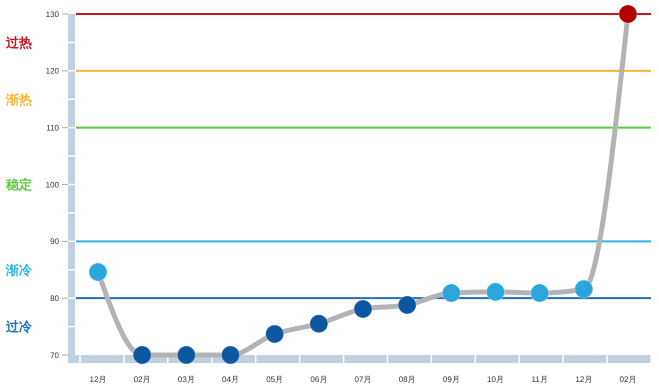  Describe the element at coordinates (319, 379) in the screenshot. I see `x-tick-label: 06月` at that location.